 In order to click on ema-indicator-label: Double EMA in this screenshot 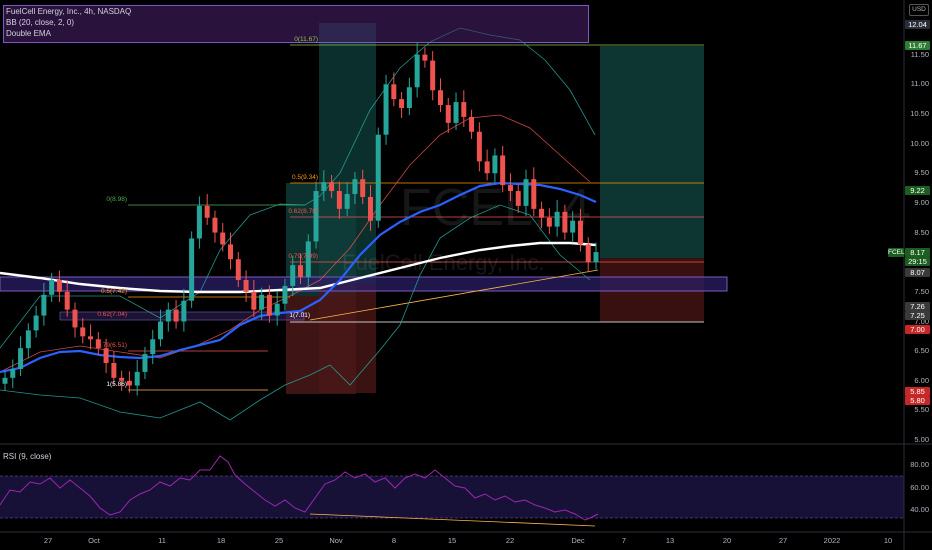, I will do `click(28, 33)`.